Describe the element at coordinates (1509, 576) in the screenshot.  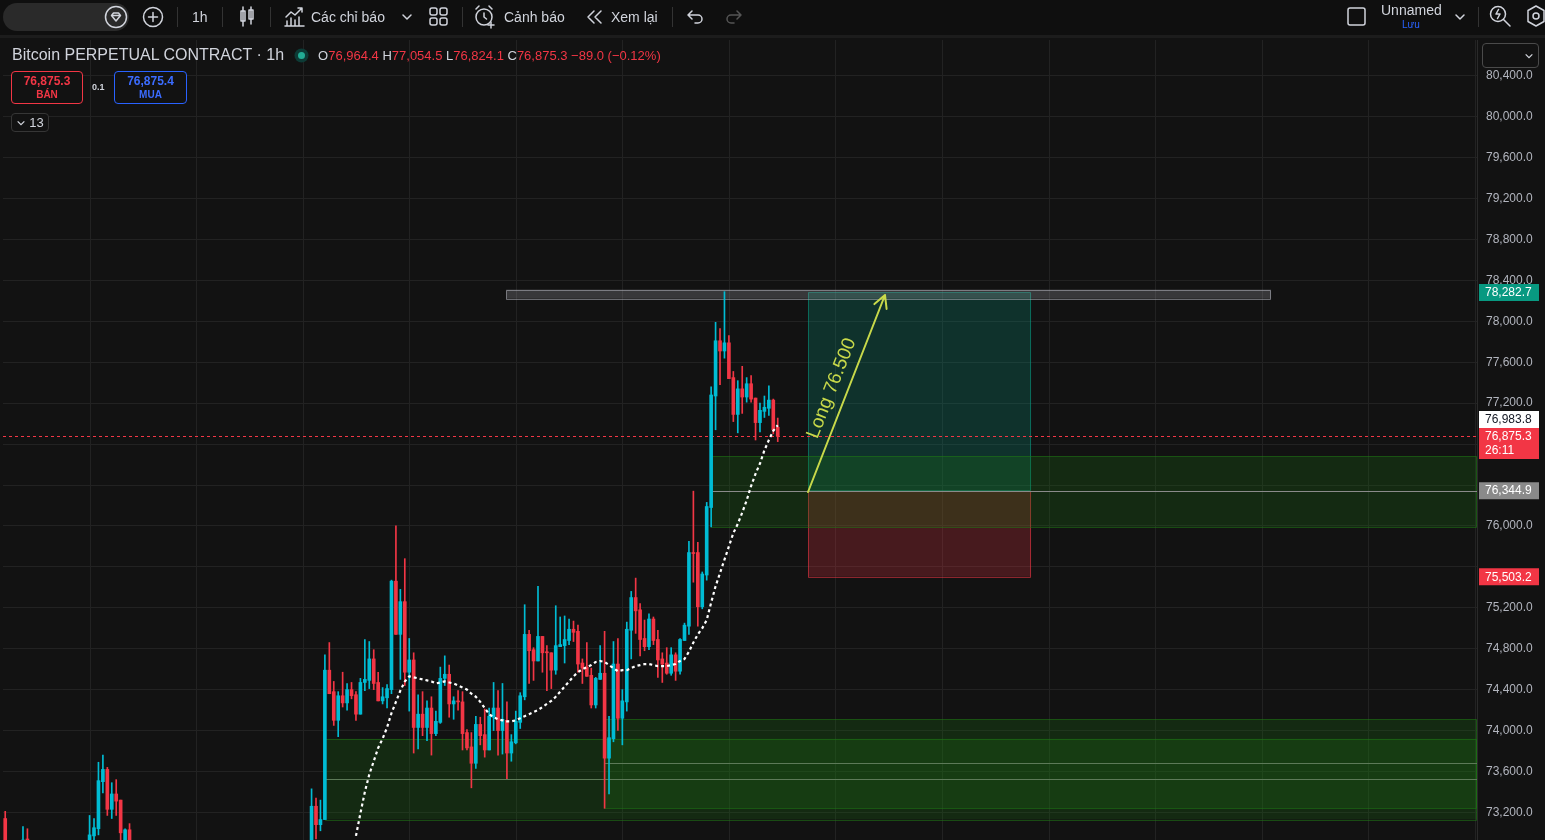
I see `text: 75,503.2` at that location.